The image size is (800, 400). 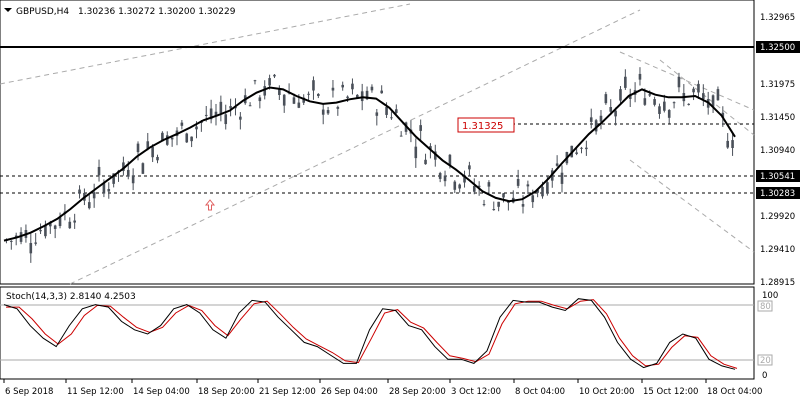 What do you see at coordinates (482, 126) in the screenshot?
I see `level-label-text: 1.31325` at bounding box center [482, 126].